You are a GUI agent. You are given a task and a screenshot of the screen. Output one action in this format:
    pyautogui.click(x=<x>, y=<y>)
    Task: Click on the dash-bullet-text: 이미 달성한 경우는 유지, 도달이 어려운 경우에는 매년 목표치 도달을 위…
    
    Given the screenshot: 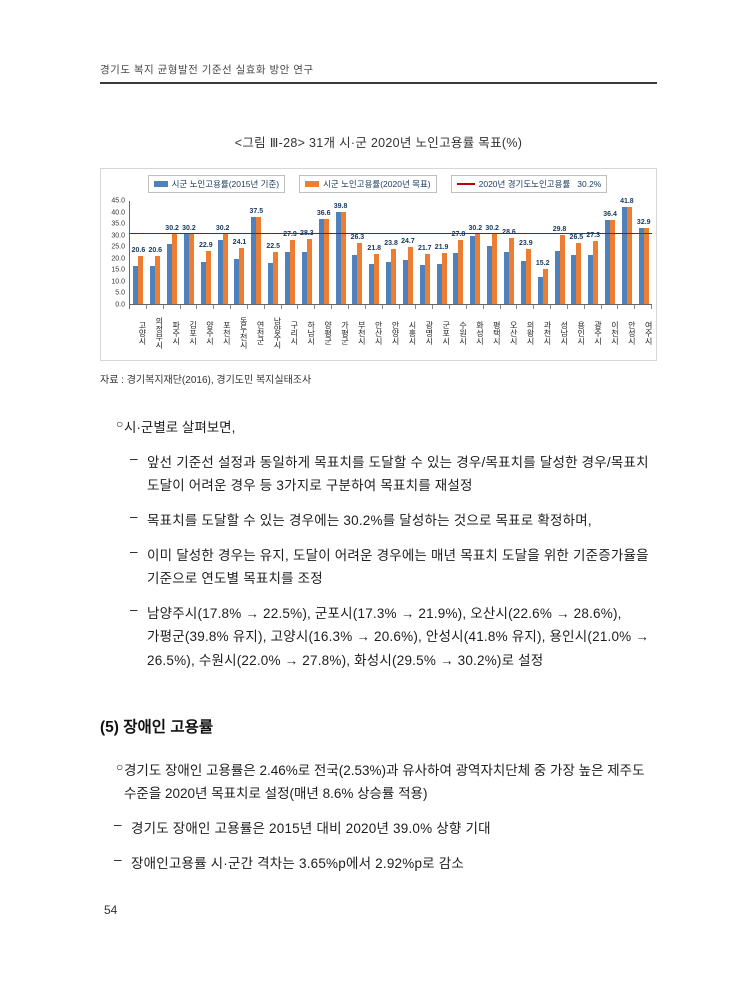 What is the action you would take?
    pyautogui.click(x=398, y=567)
    